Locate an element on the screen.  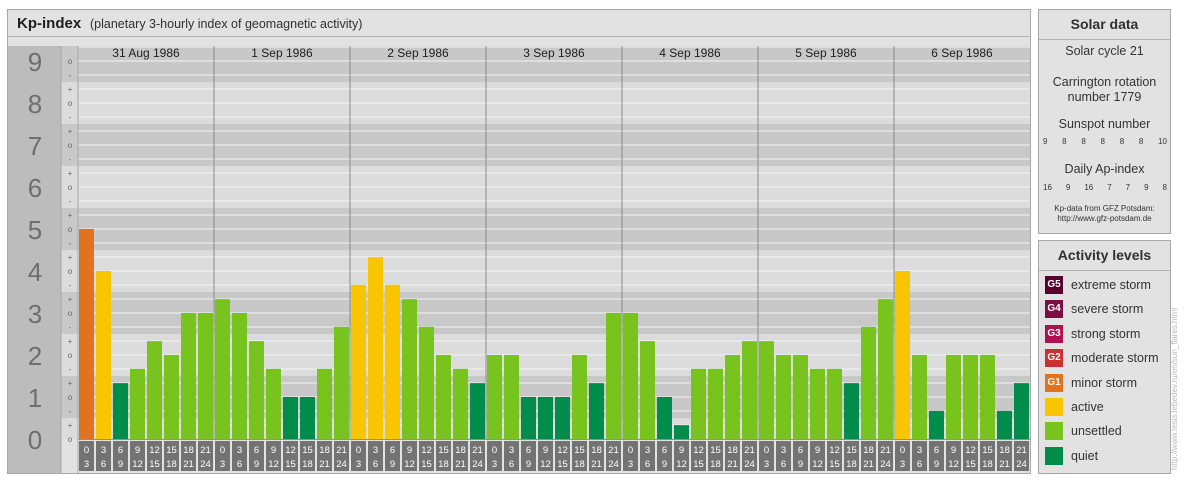
credit-line-1: Kp-data from GFZ Potsdam: is located at coordinates (1104, 208).